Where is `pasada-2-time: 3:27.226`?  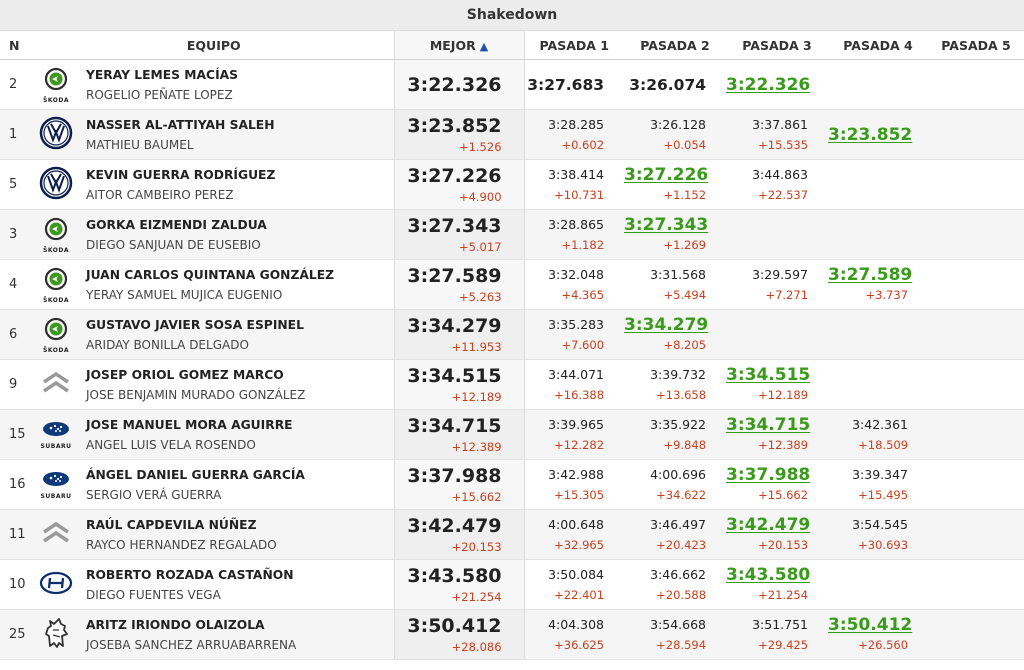
pasada-2-time: 3:27.226 is located at coordinates (666, 175).